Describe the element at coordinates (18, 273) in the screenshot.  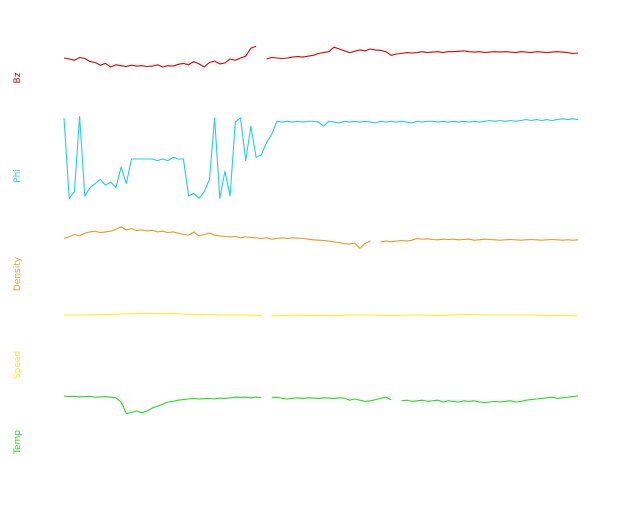
I see `panel-label-density: Density` at that location.